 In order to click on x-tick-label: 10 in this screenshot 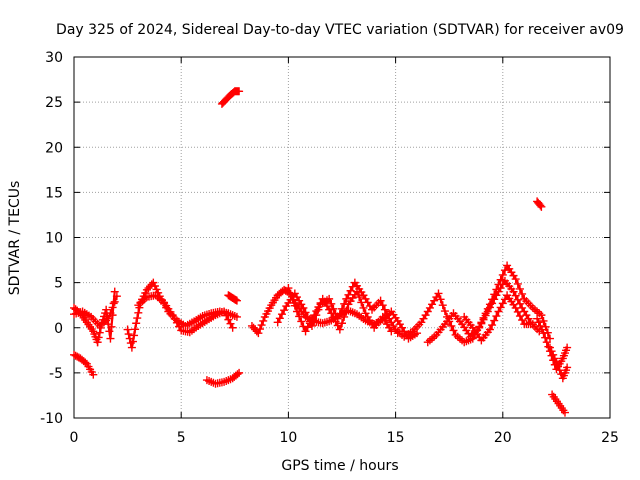, I will do `click(288, 438)`.